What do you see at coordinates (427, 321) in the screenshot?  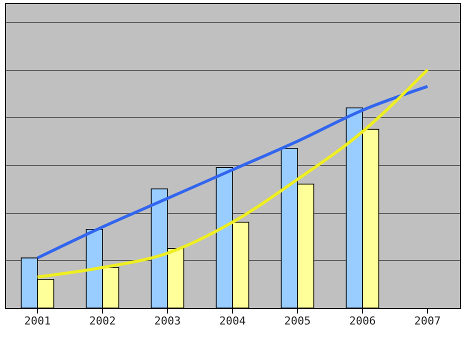 I see `x-tick-label: 2007` at bounding box center [427, 321].